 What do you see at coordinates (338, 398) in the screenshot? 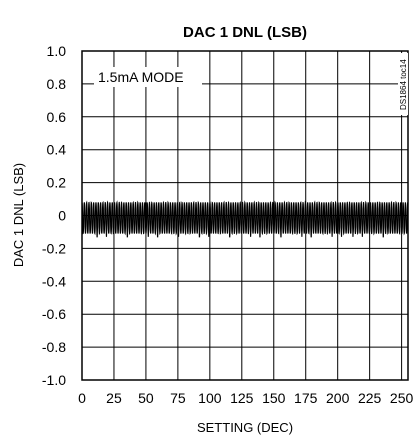
I see `x-tick-label: 200` at bounding box center [338, 398].